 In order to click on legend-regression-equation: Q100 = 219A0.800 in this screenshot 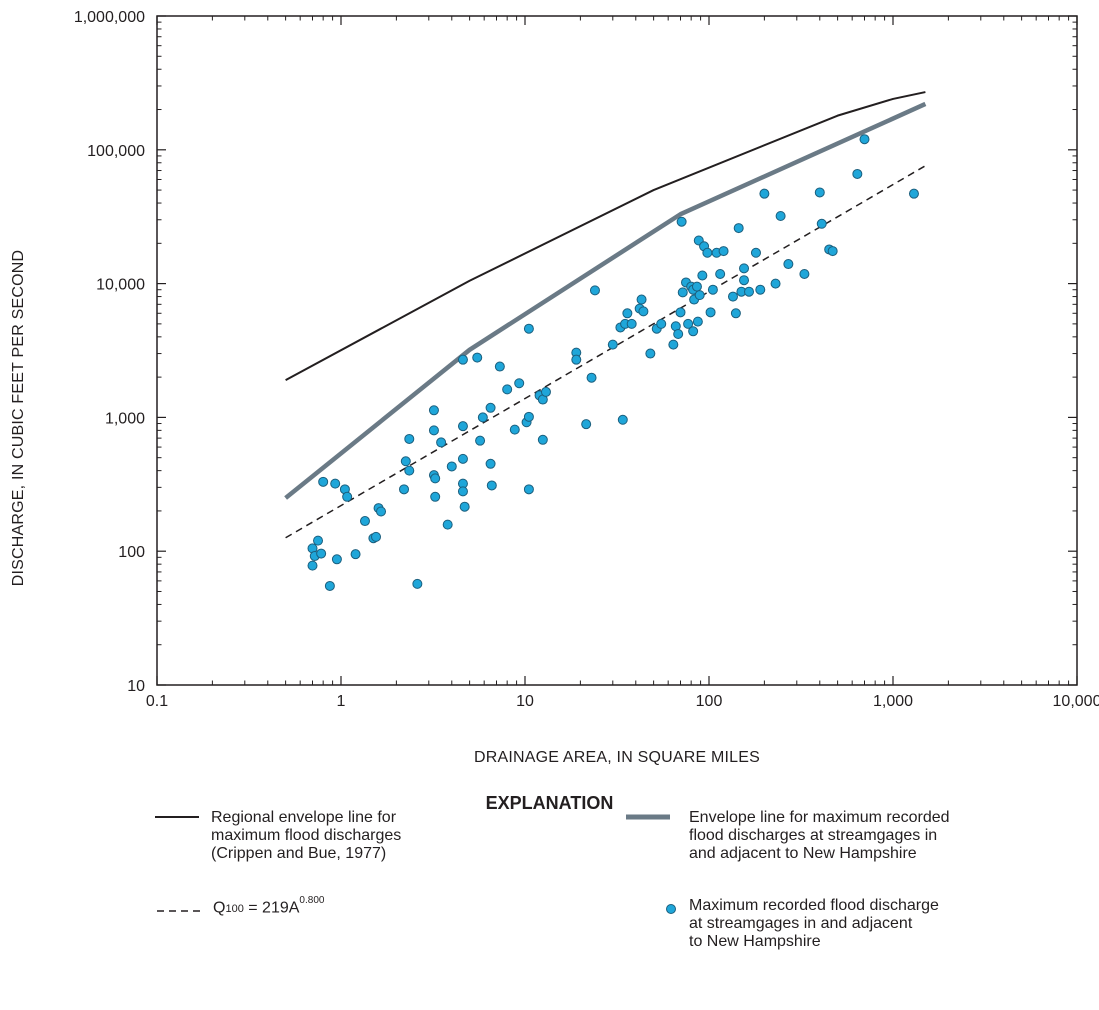, I will do `click(269, 906)`.